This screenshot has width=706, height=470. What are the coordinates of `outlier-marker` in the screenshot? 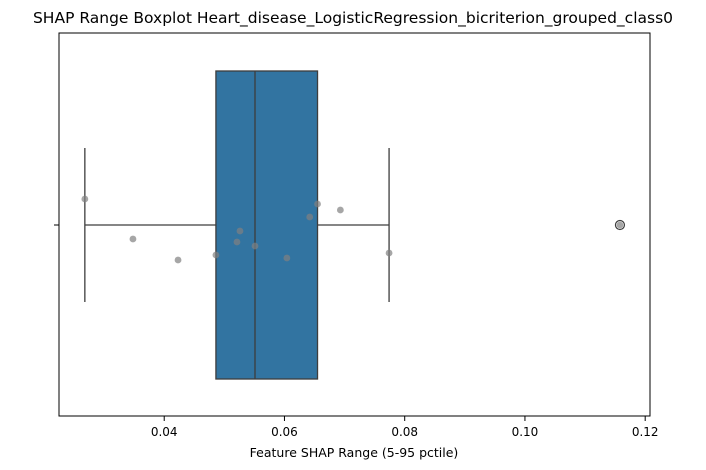 It's located at (620, 225).